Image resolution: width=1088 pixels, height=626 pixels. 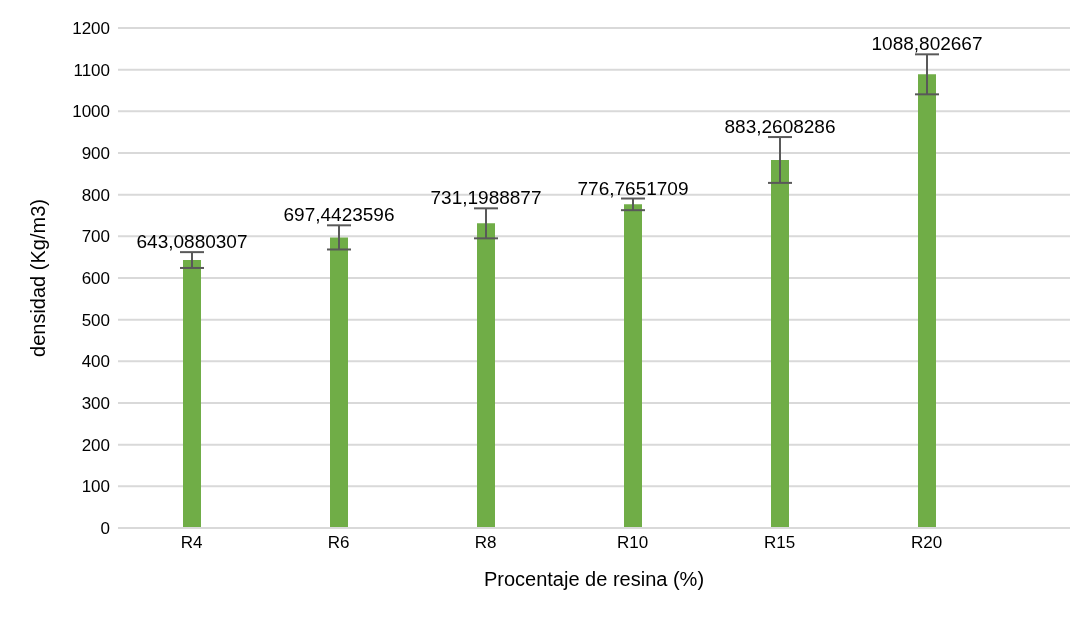 I want to click on y-tick-label: 200, so click(x=95, y=445).